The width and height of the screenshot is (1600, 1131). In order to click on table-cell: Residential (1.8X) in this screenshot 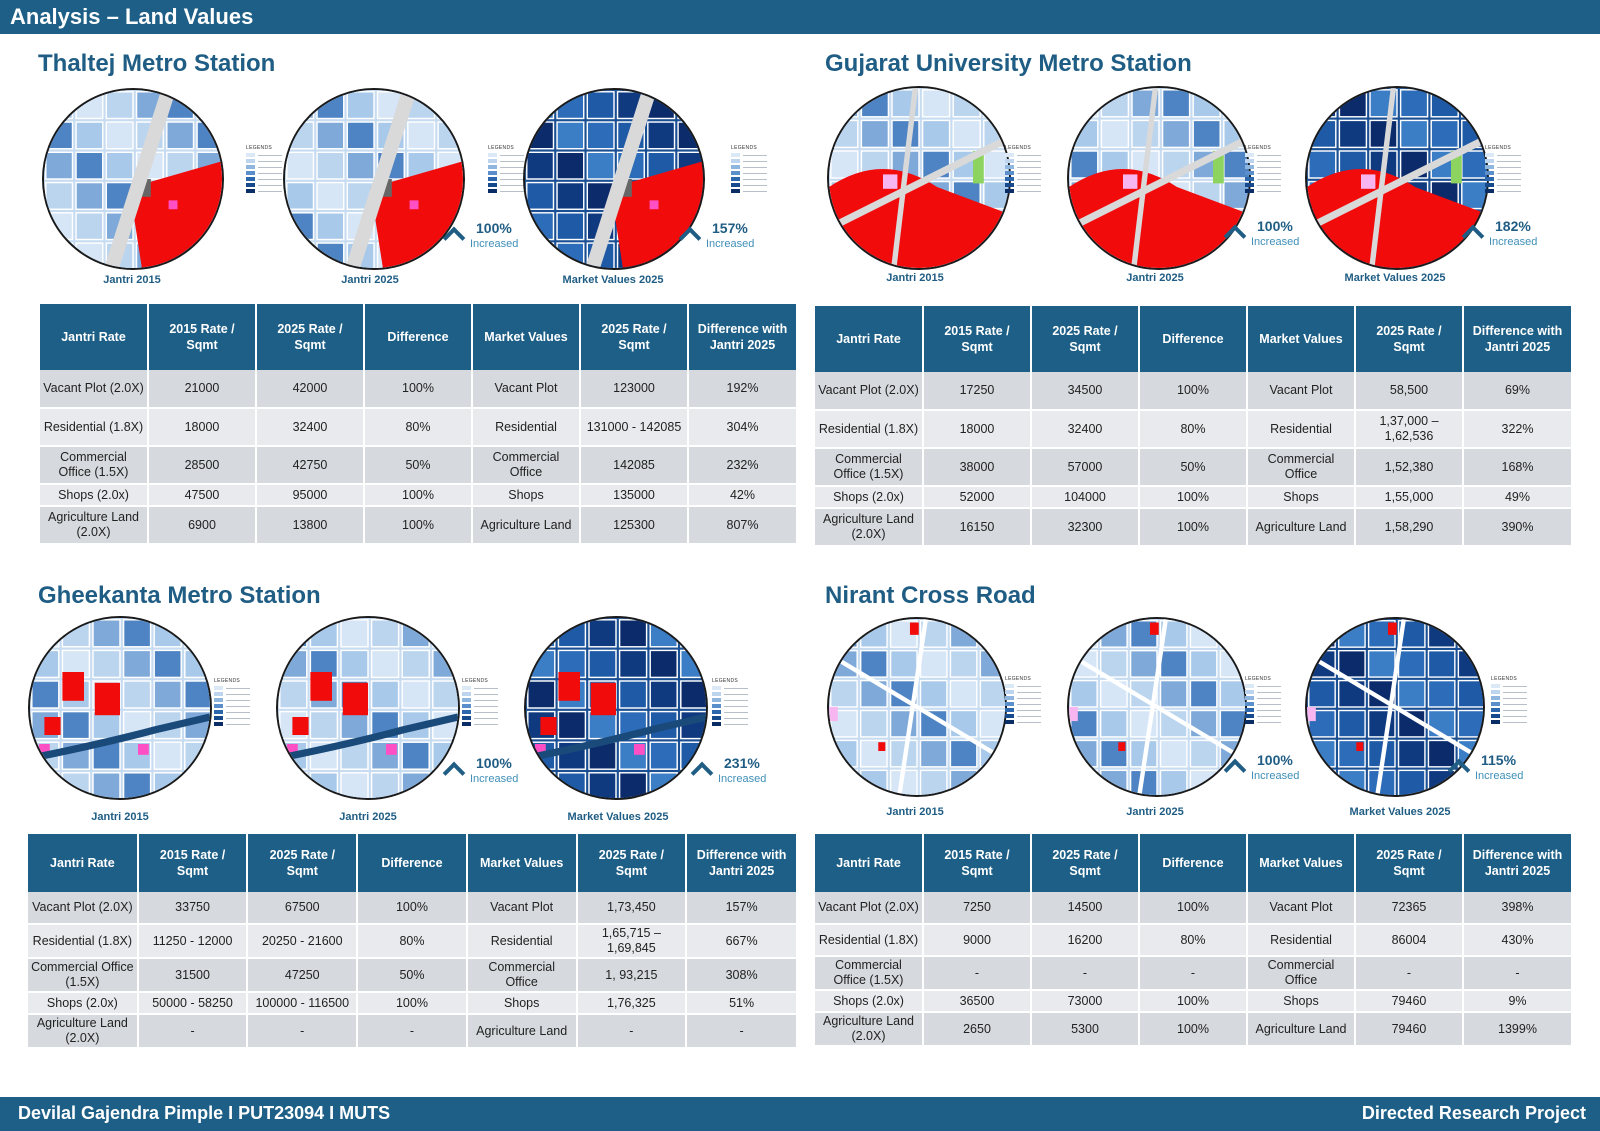, I will do `click(869, 940)`.